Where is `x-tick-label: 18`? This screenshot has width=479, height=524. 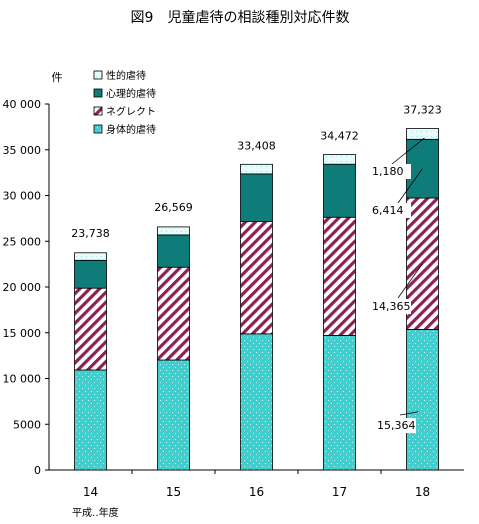
x-tick-label: 18 is located at coordinates (422, 492).